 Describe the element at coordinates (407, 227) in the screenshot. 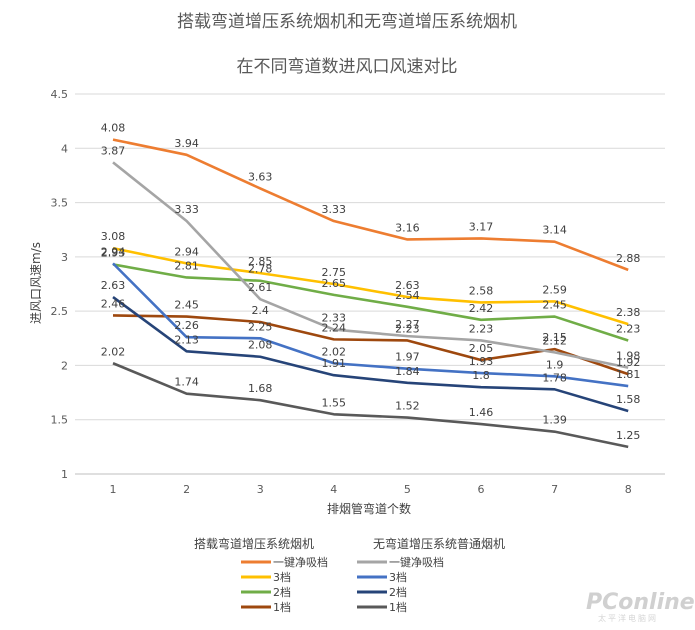

I see `data-label: 3.16` at that location.